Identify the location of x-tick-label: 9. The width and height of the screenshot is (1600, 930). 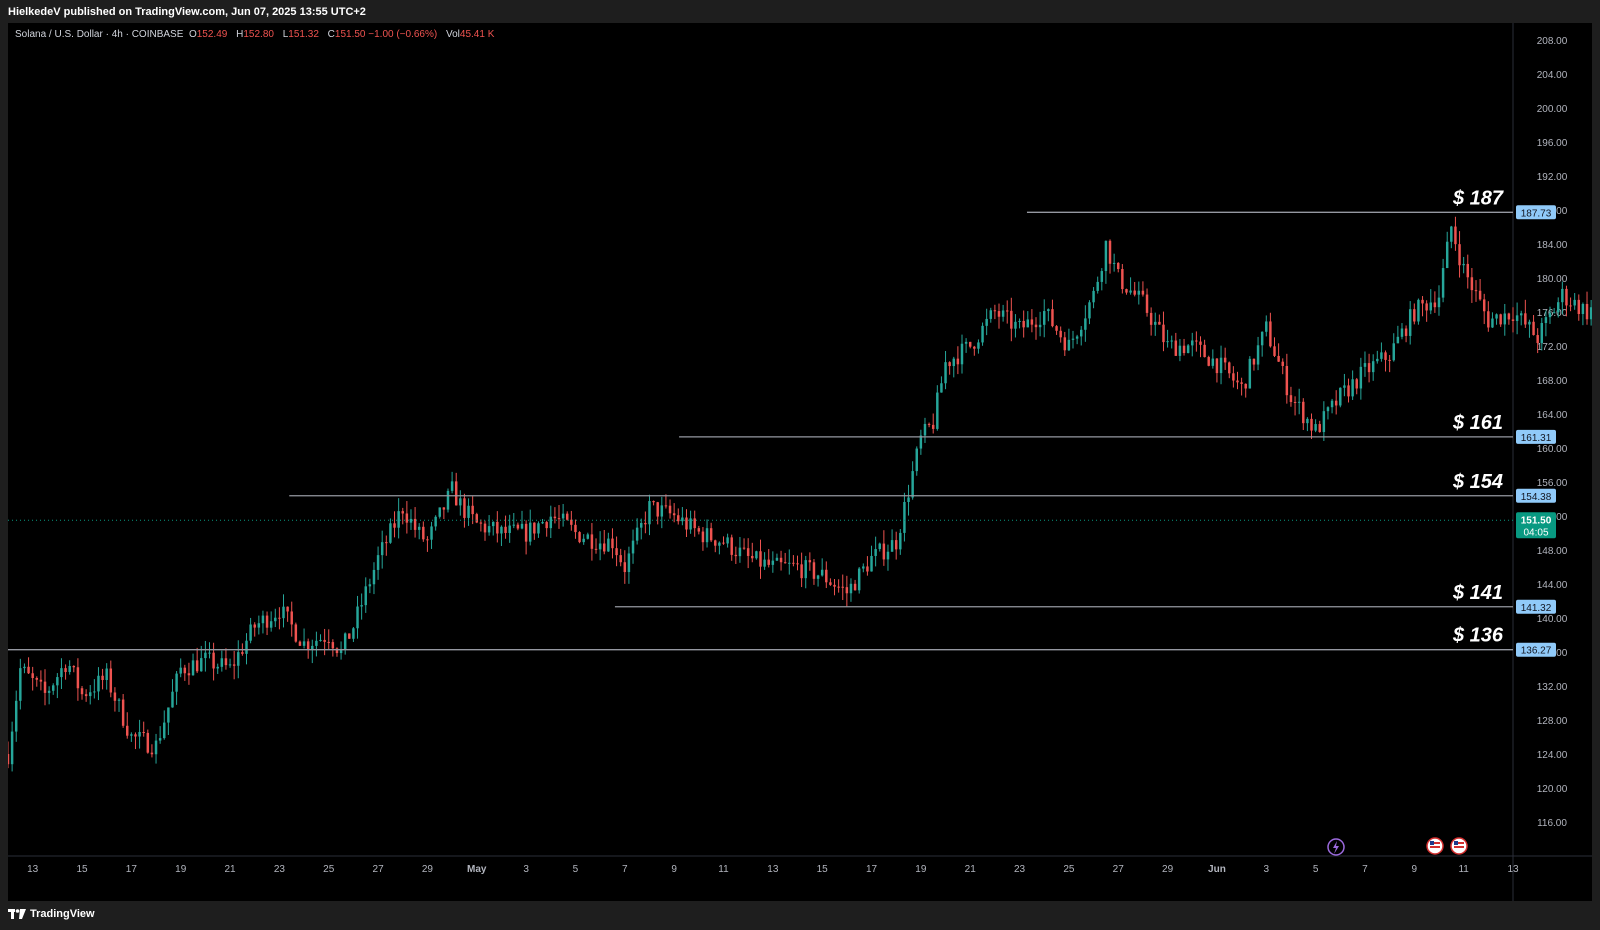
(1415, 869).